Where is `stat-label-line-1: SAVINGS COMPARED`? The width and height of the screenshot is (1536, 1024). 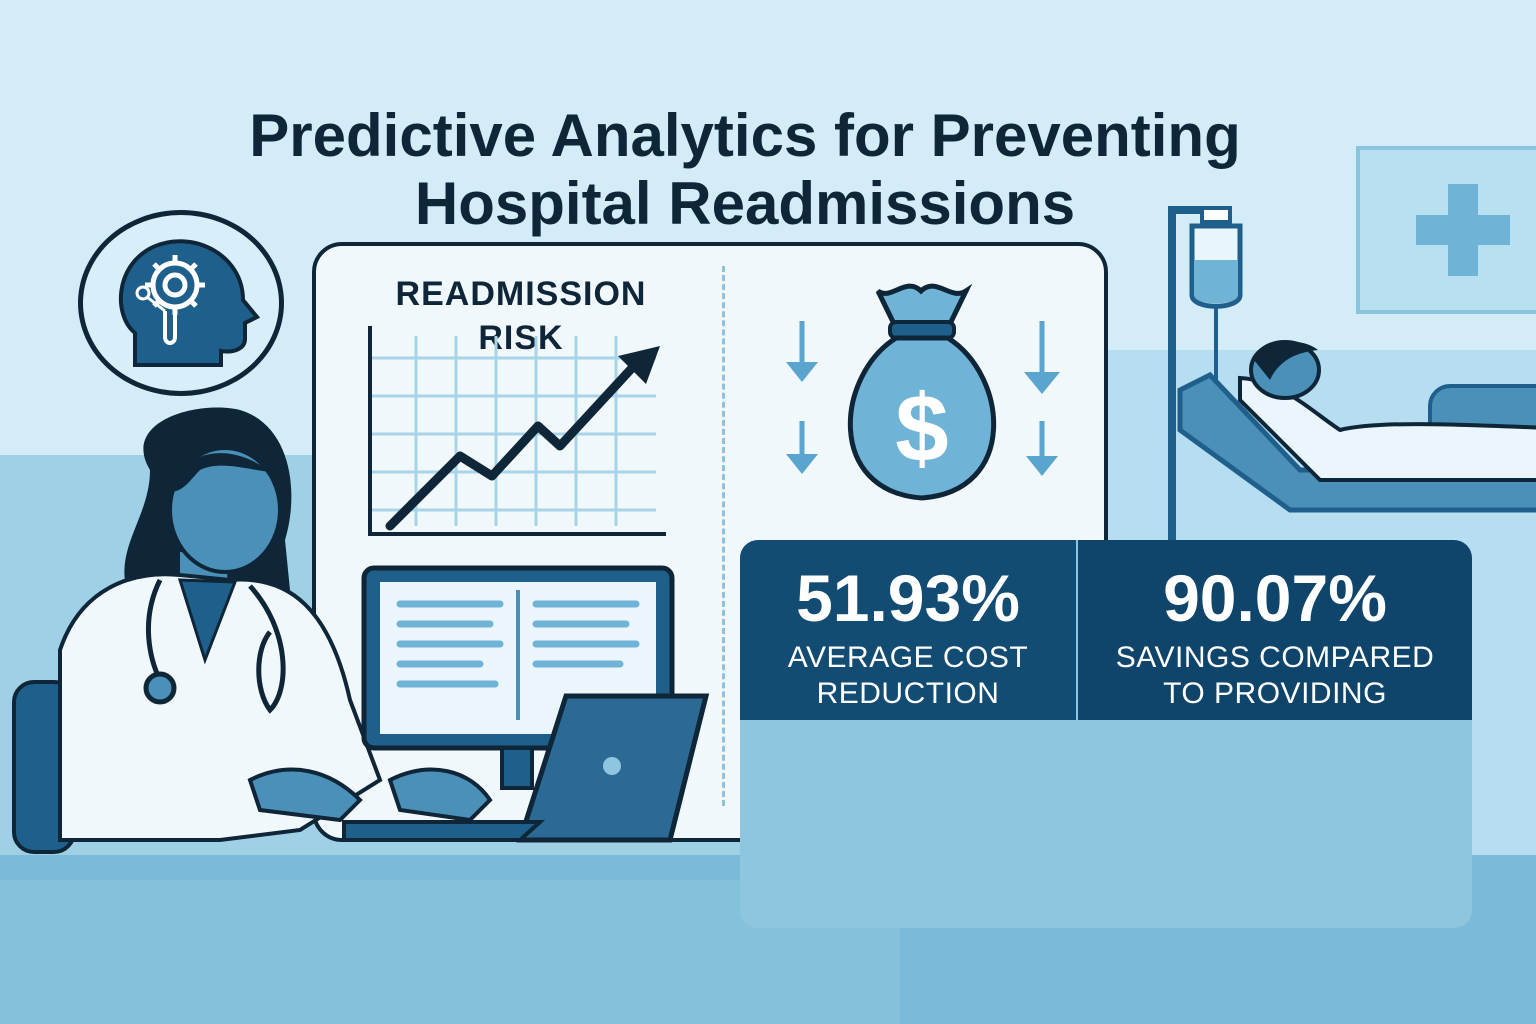
stat-label-line-1: SAVINGS COMPARED is located at coordinates (1275, 657).